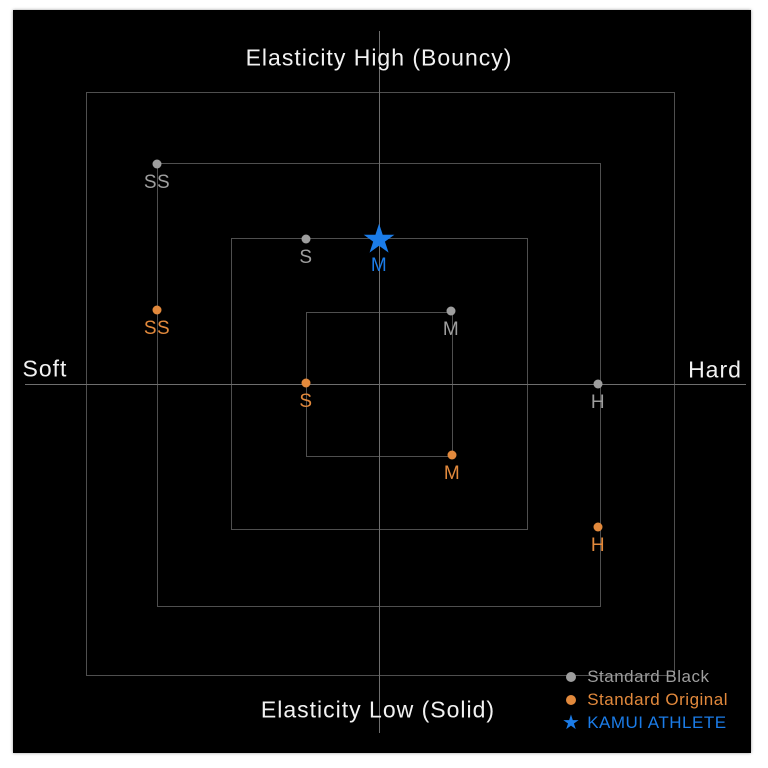 The image size is (768, 768). Describe the element at coordinates (306, 239) in the screenshot. I see `data-point-standard-black-s` at that location.